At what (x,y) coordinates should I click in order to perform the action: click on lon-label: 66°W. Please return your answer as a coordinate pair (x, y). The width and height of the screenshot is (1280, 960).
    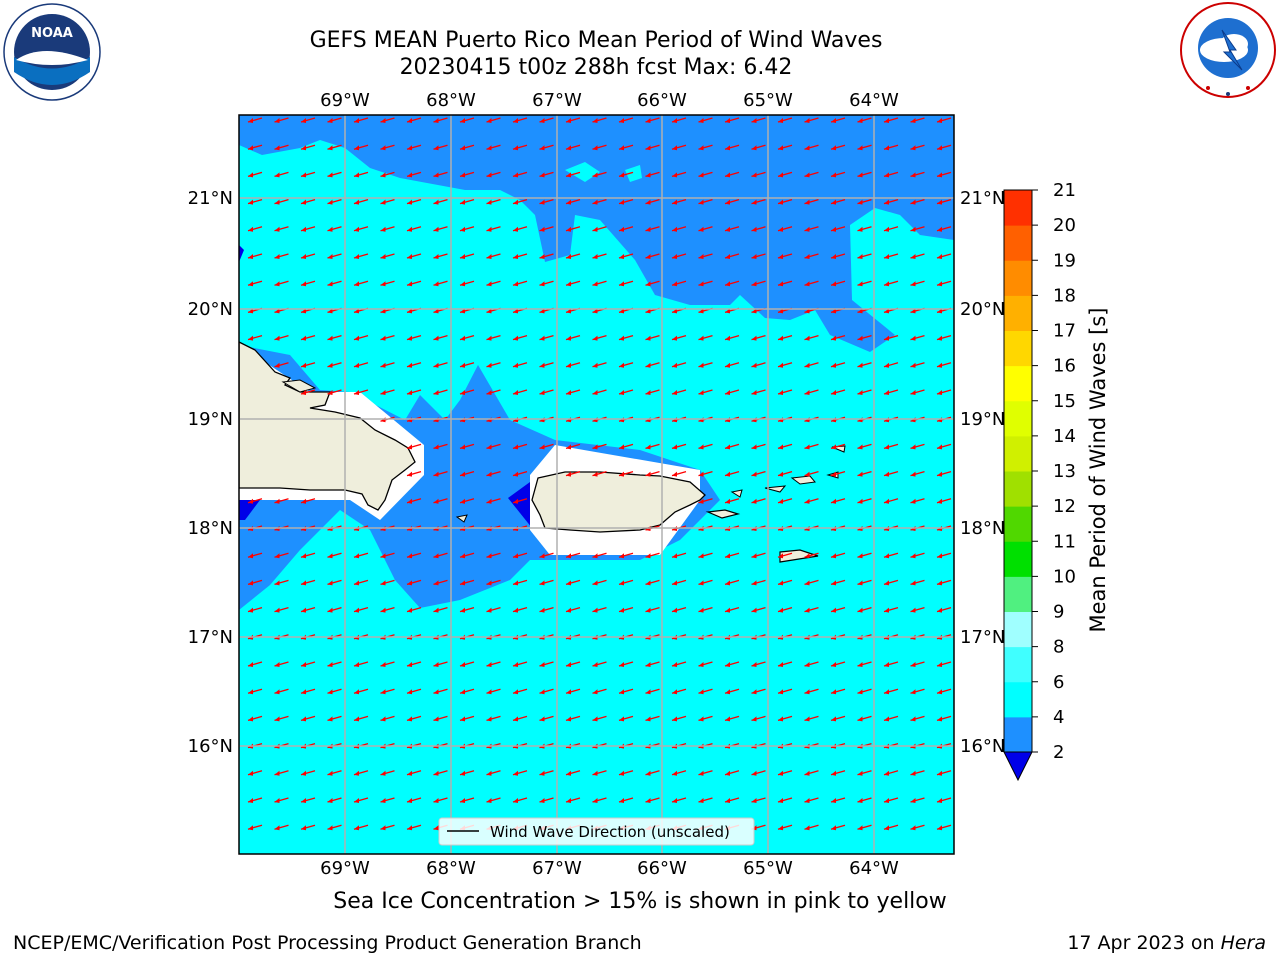
    Looking at the image, I should click on (662, 100).